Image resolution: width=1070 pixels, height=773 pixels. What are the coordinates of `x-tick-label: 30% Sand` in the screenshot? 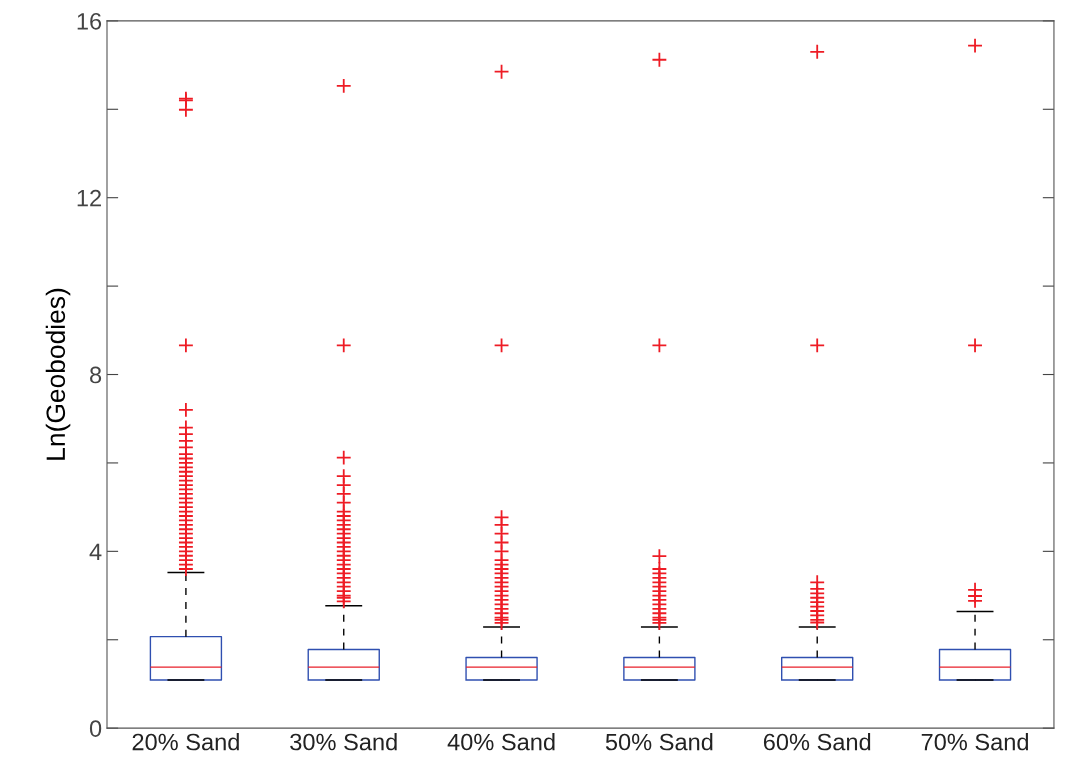 It's located at (343, 742).